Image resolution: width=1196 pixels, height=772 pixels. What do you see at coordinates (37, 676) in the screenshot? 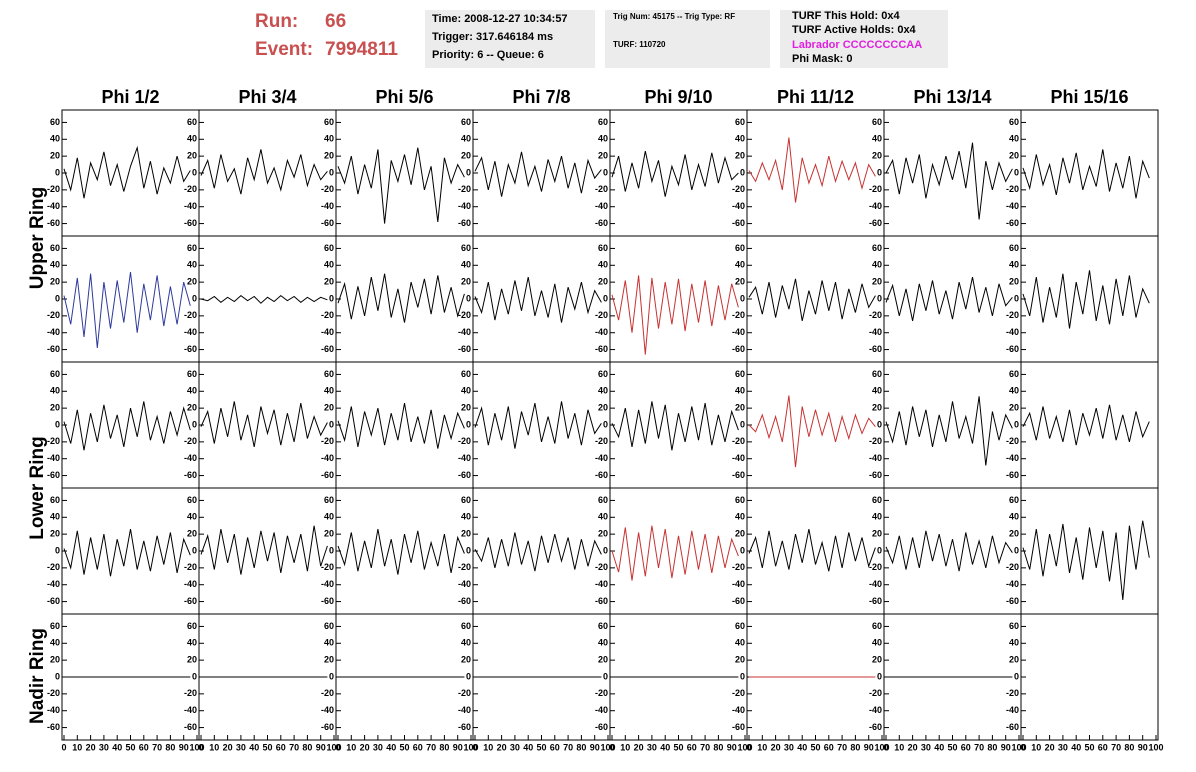
I see `ring-label: Nadir Ring` at bounding box center [37, 676].